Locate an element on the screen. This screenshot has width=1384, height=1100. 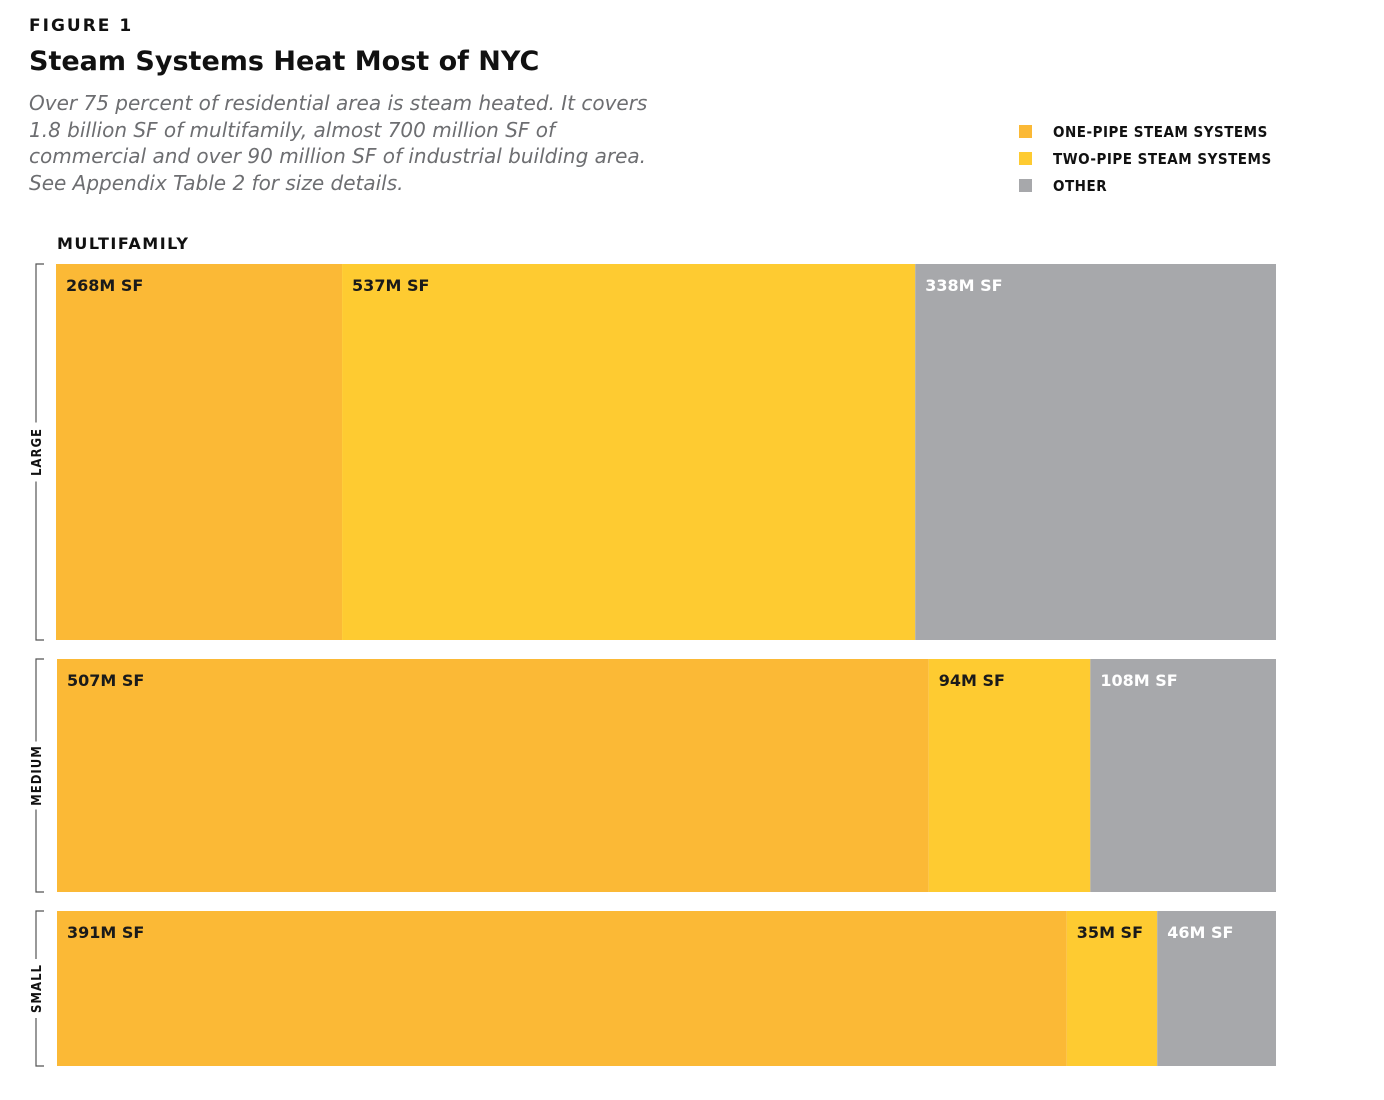
data-label-small-one-pipe: 391M SF is located at coordinates (105, 932).